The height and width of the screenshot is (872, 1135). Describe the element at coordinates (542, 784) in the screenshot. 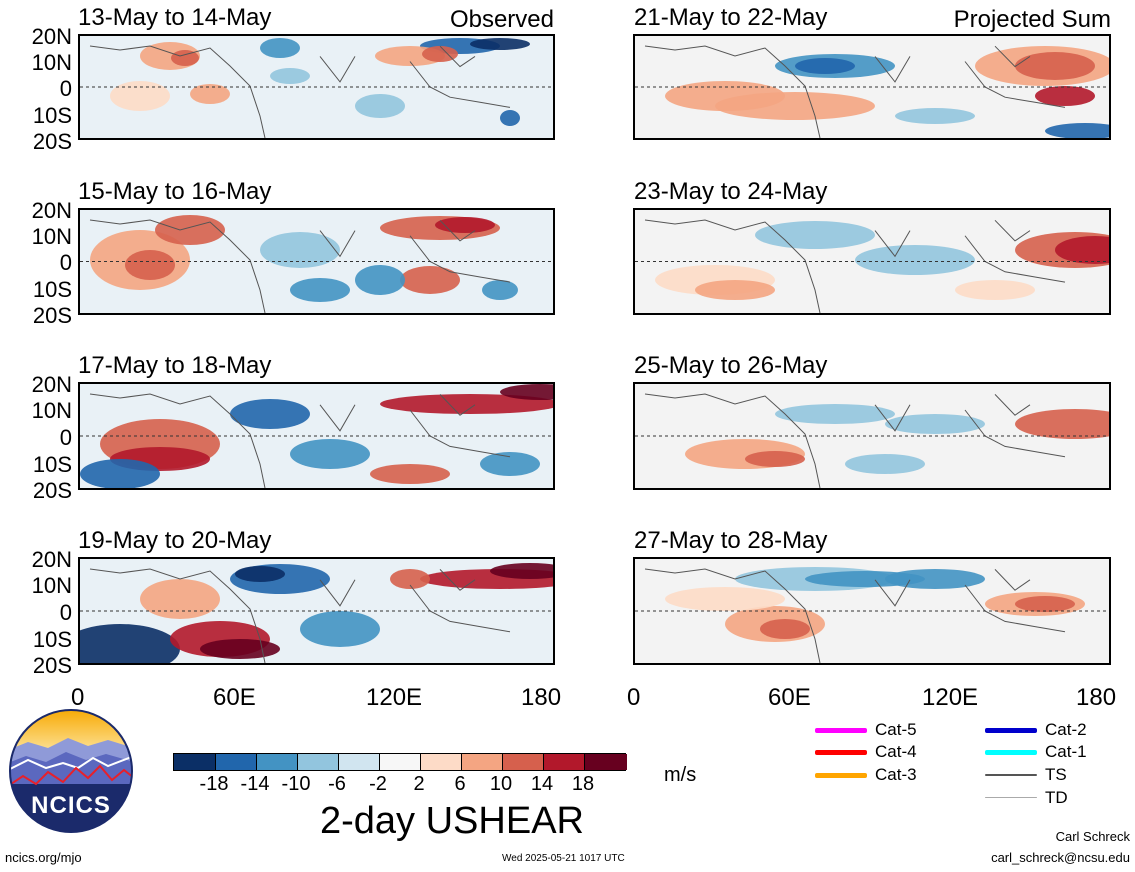

I see `colorbar-tick-label: 14` at that location.